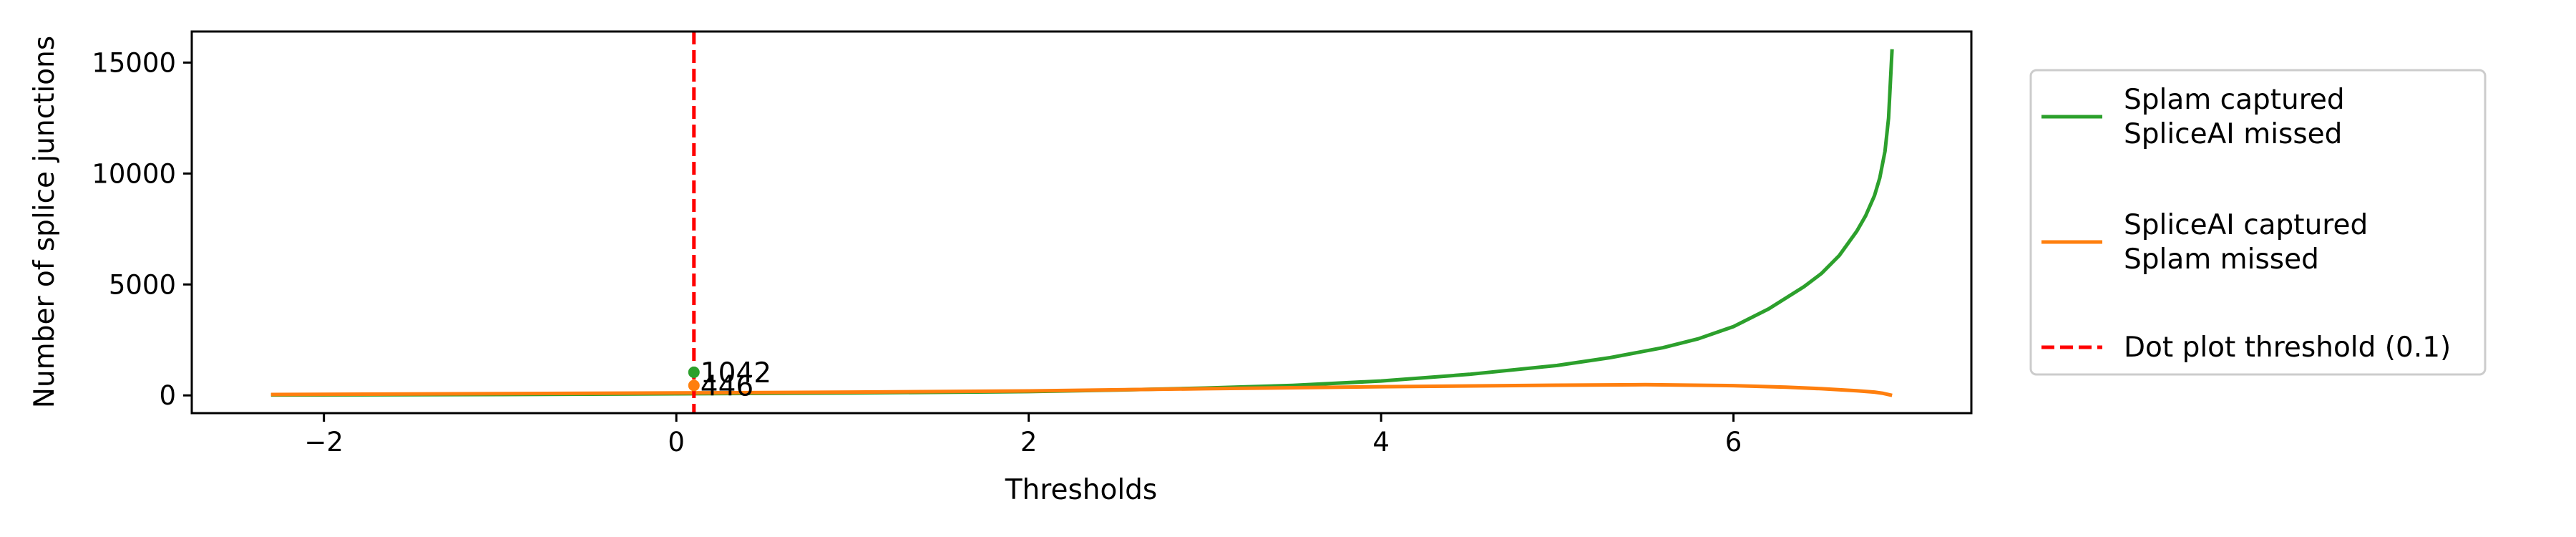  I want to click on x-tick-label: −2, so click(323, 442).